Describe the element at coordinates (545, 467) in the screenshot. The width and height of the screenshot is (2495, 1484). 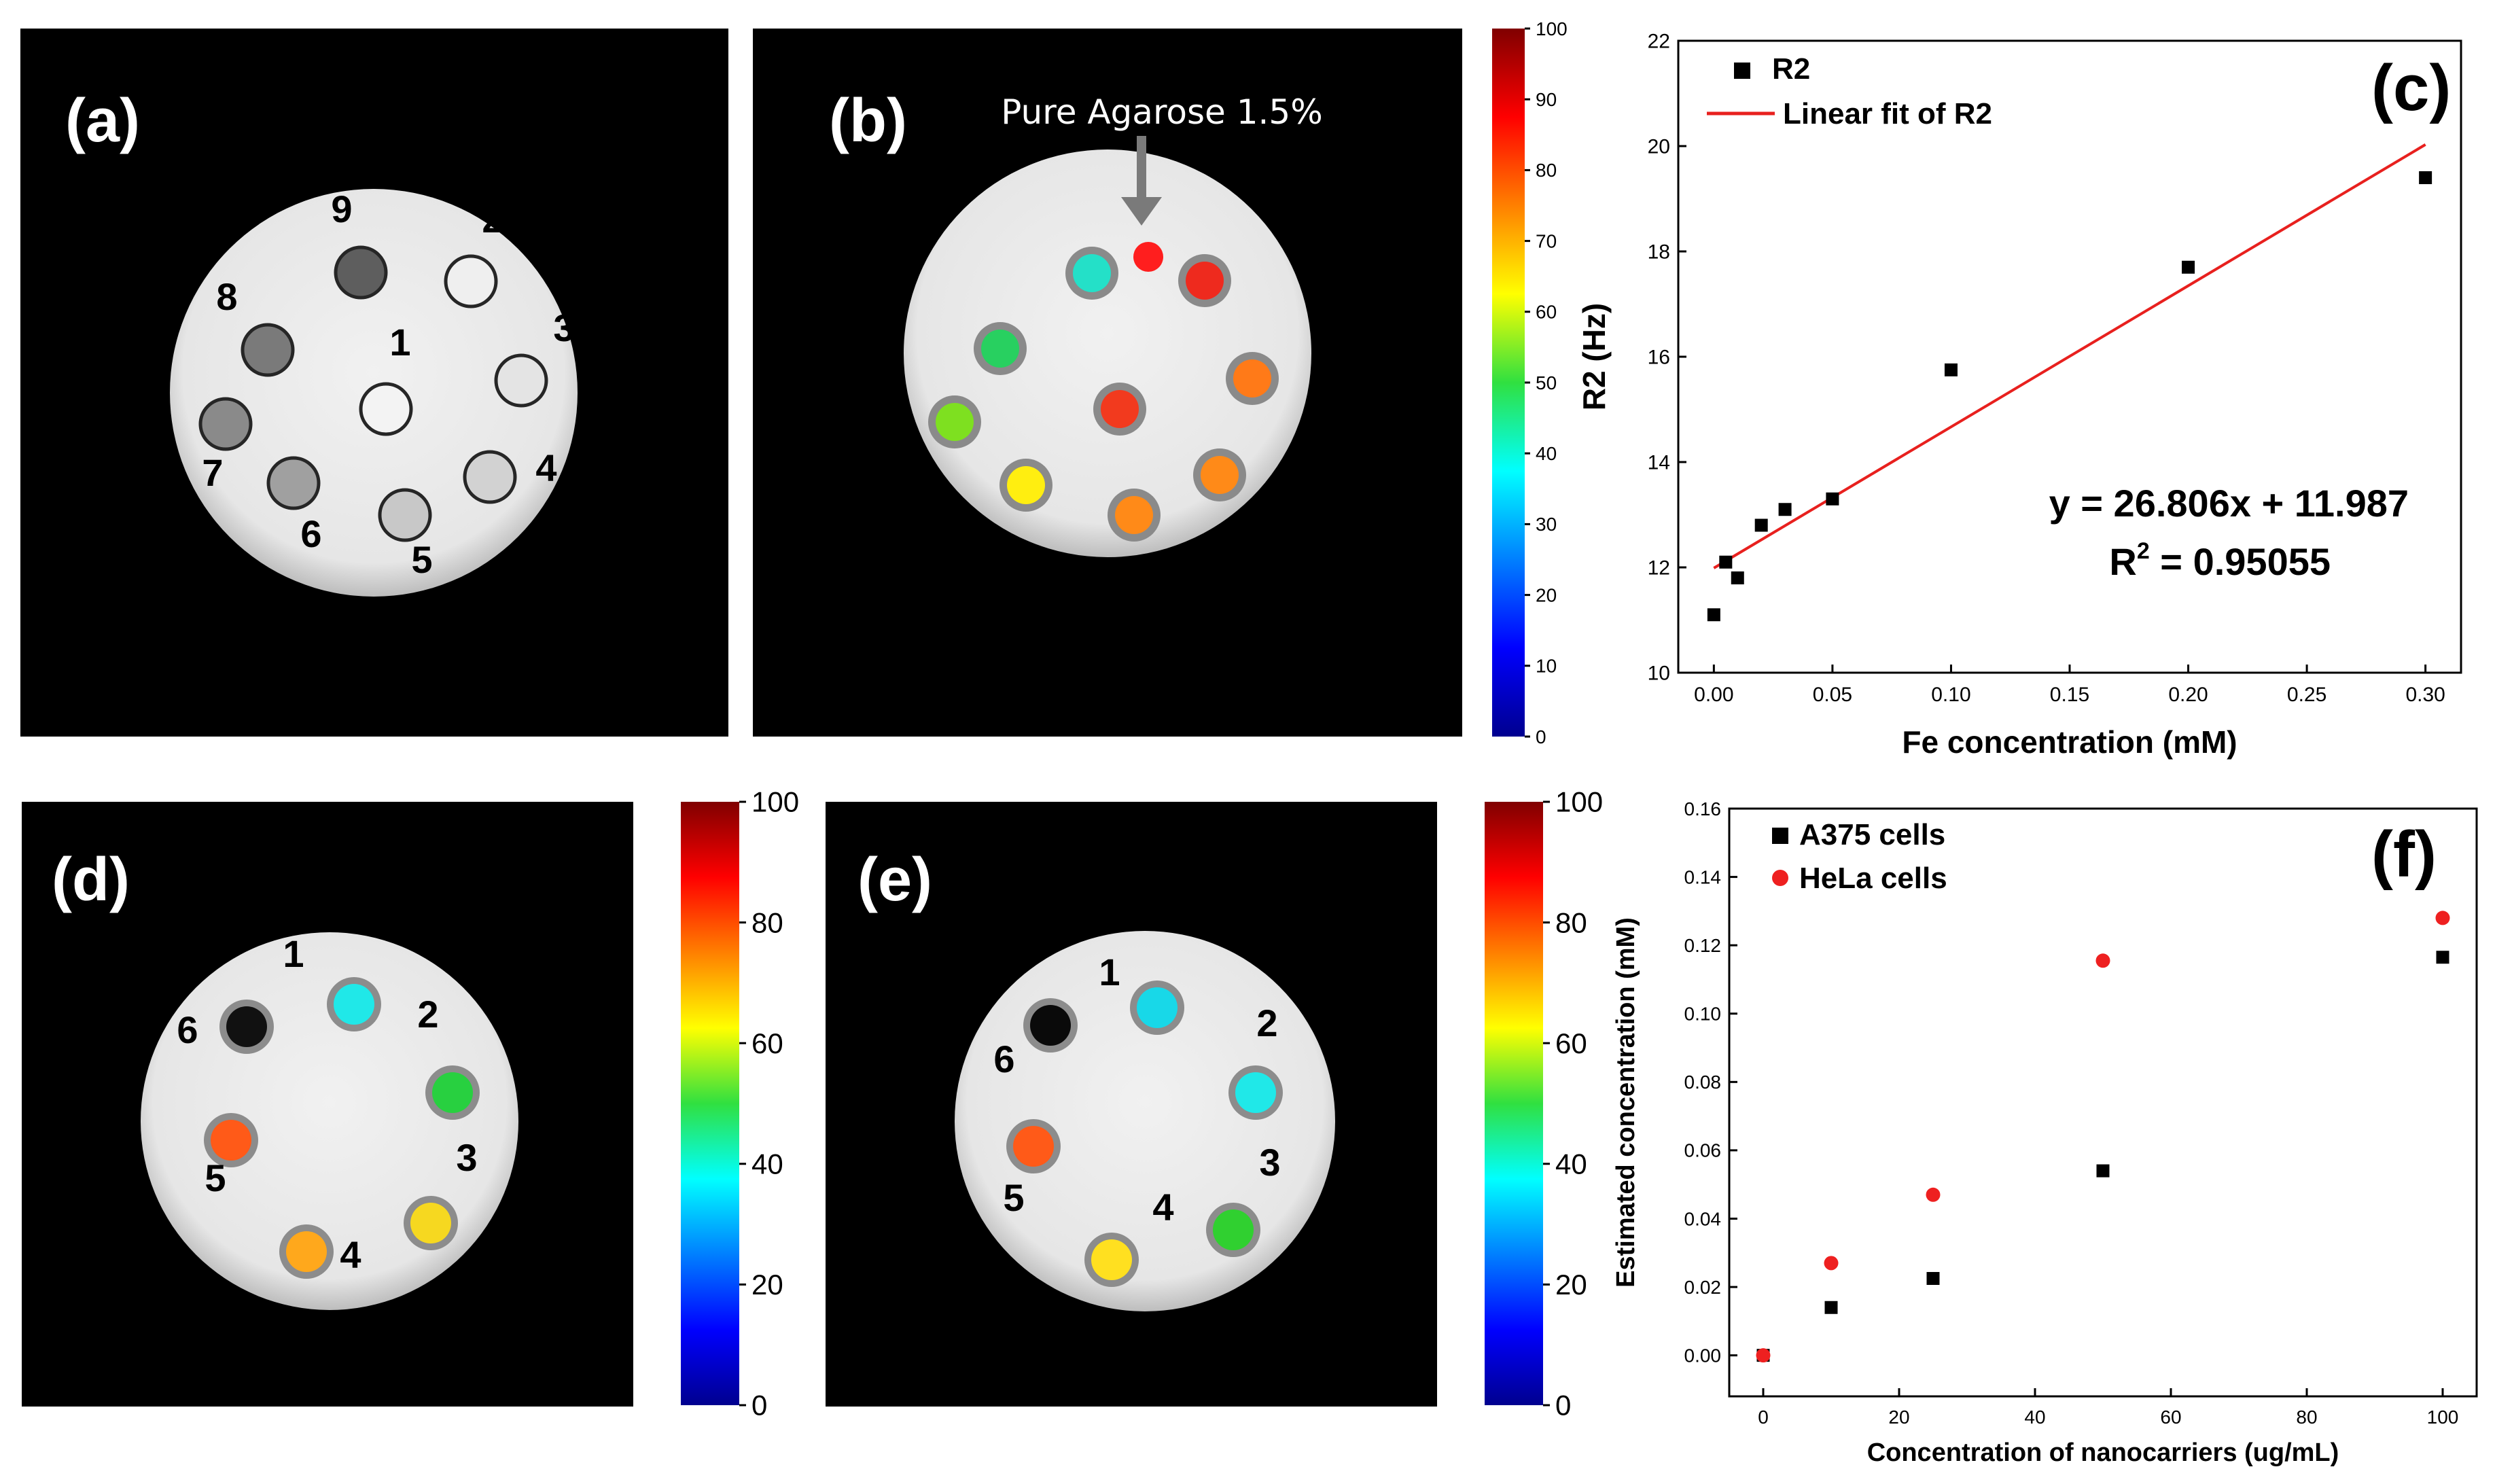
I see `tube-label-4: 4` at that location.